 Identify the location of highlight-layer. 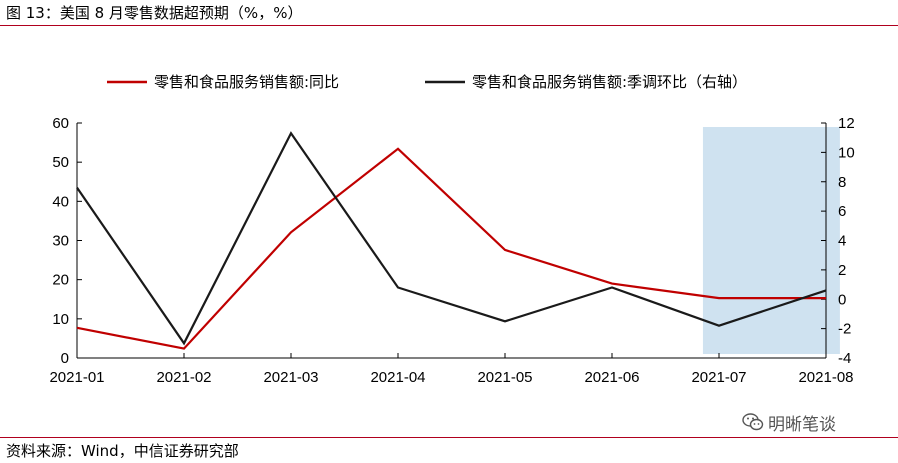
(771, 240).